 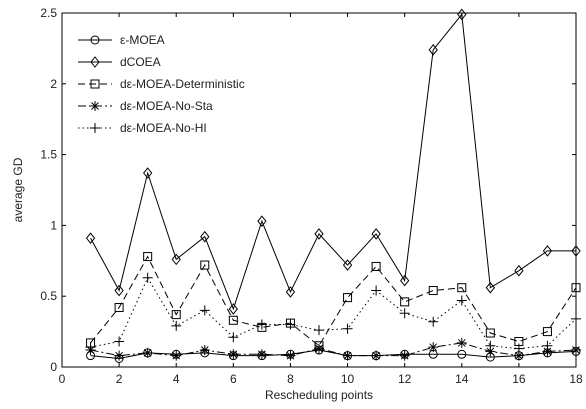 I want to click on legend-entry: ε-MOEA, so click(x=121, y=40).